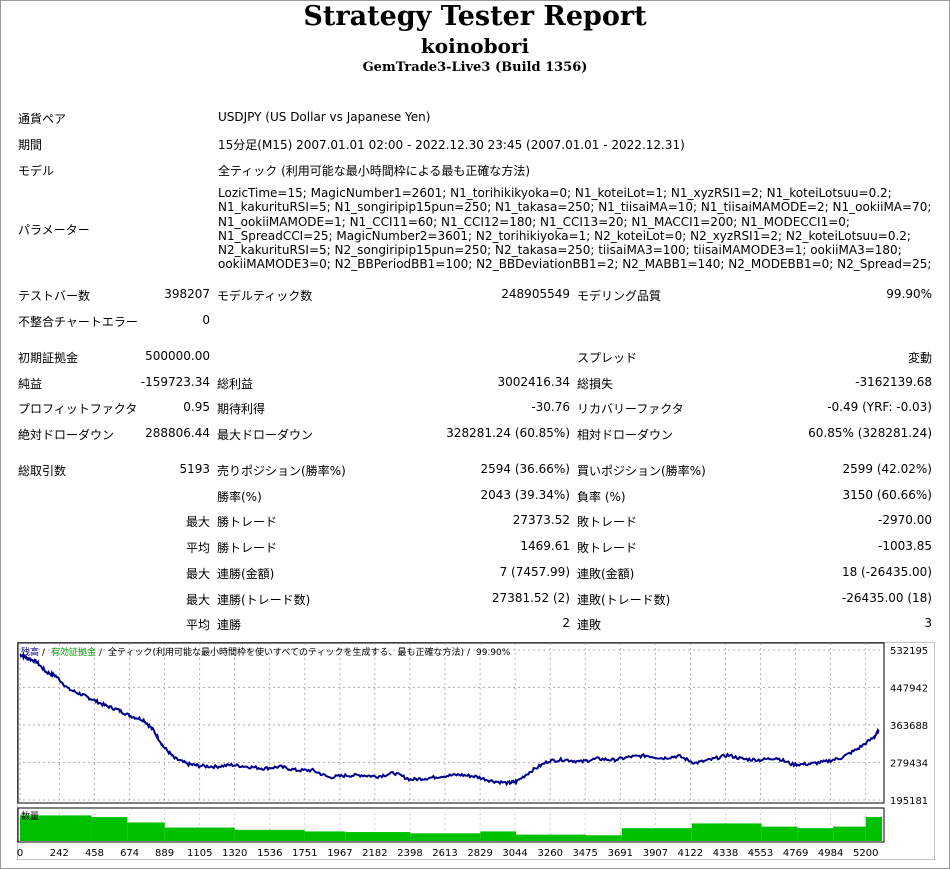  What do you see at coordinates (94, 853) in the screenshot?
I see `x-tick-label: 458` at bounding box center [94, 853].